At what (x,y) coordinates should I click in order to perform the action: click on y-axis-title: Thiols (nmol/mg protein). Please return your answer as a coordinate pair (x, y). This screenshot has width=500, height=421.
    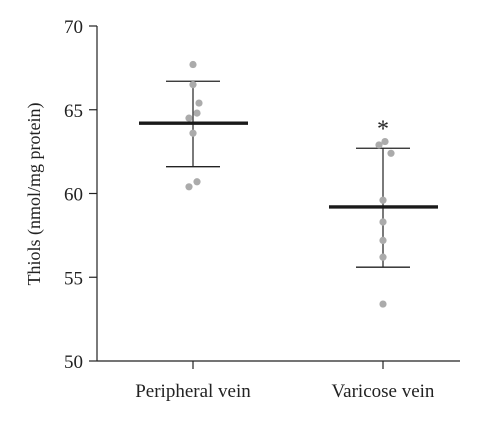
    Looking at the image, I should click on (34, 194).